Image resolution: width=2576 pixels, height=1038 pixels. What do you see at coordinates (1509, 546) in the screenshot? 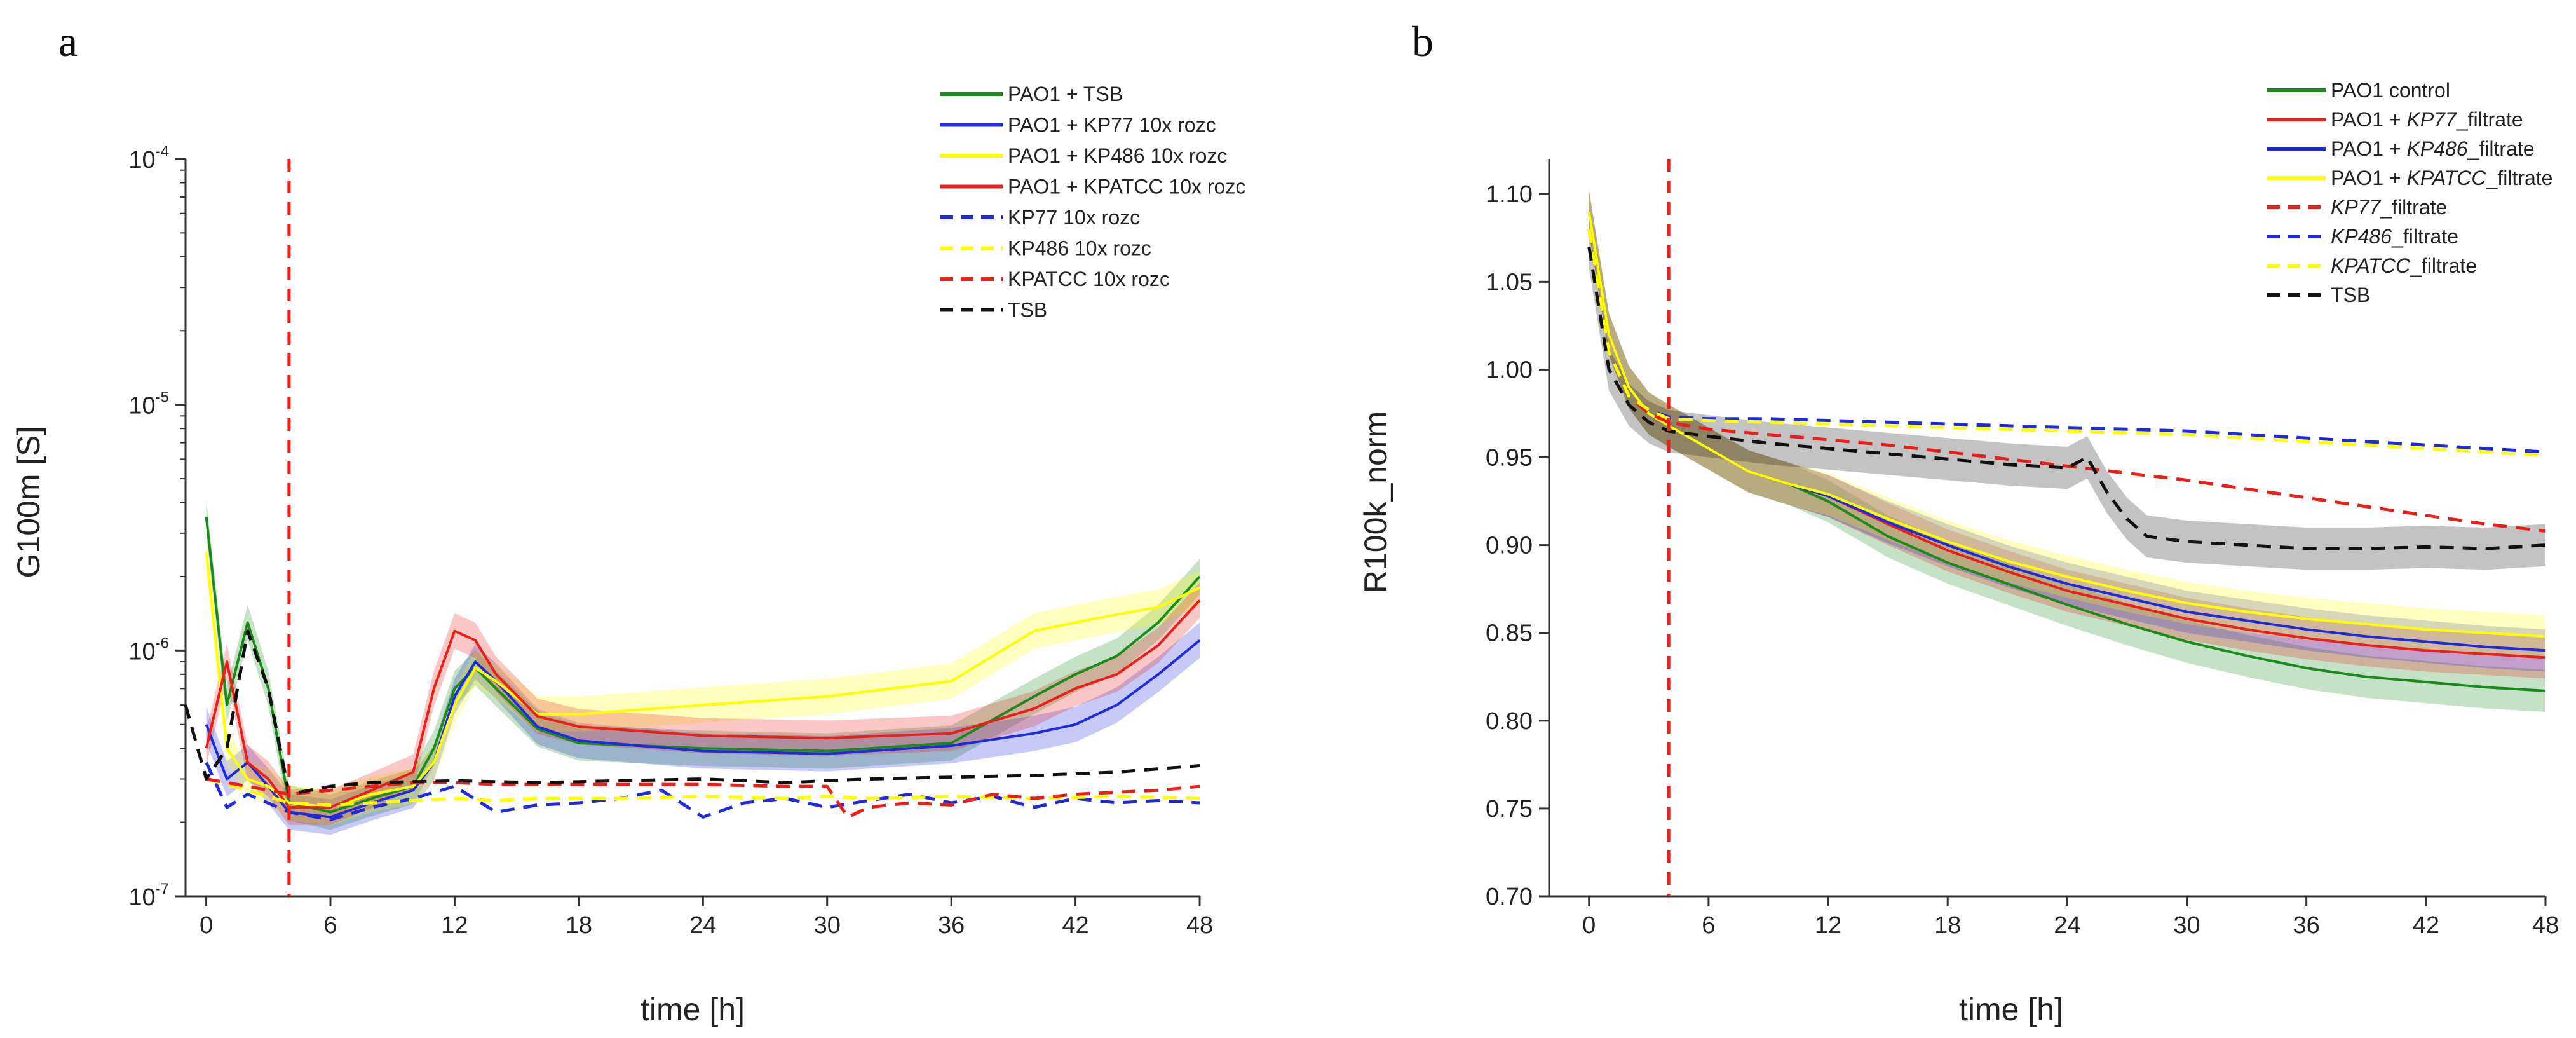
I see `y-tick-label: 0.90` at bounding box center [1509, 546].